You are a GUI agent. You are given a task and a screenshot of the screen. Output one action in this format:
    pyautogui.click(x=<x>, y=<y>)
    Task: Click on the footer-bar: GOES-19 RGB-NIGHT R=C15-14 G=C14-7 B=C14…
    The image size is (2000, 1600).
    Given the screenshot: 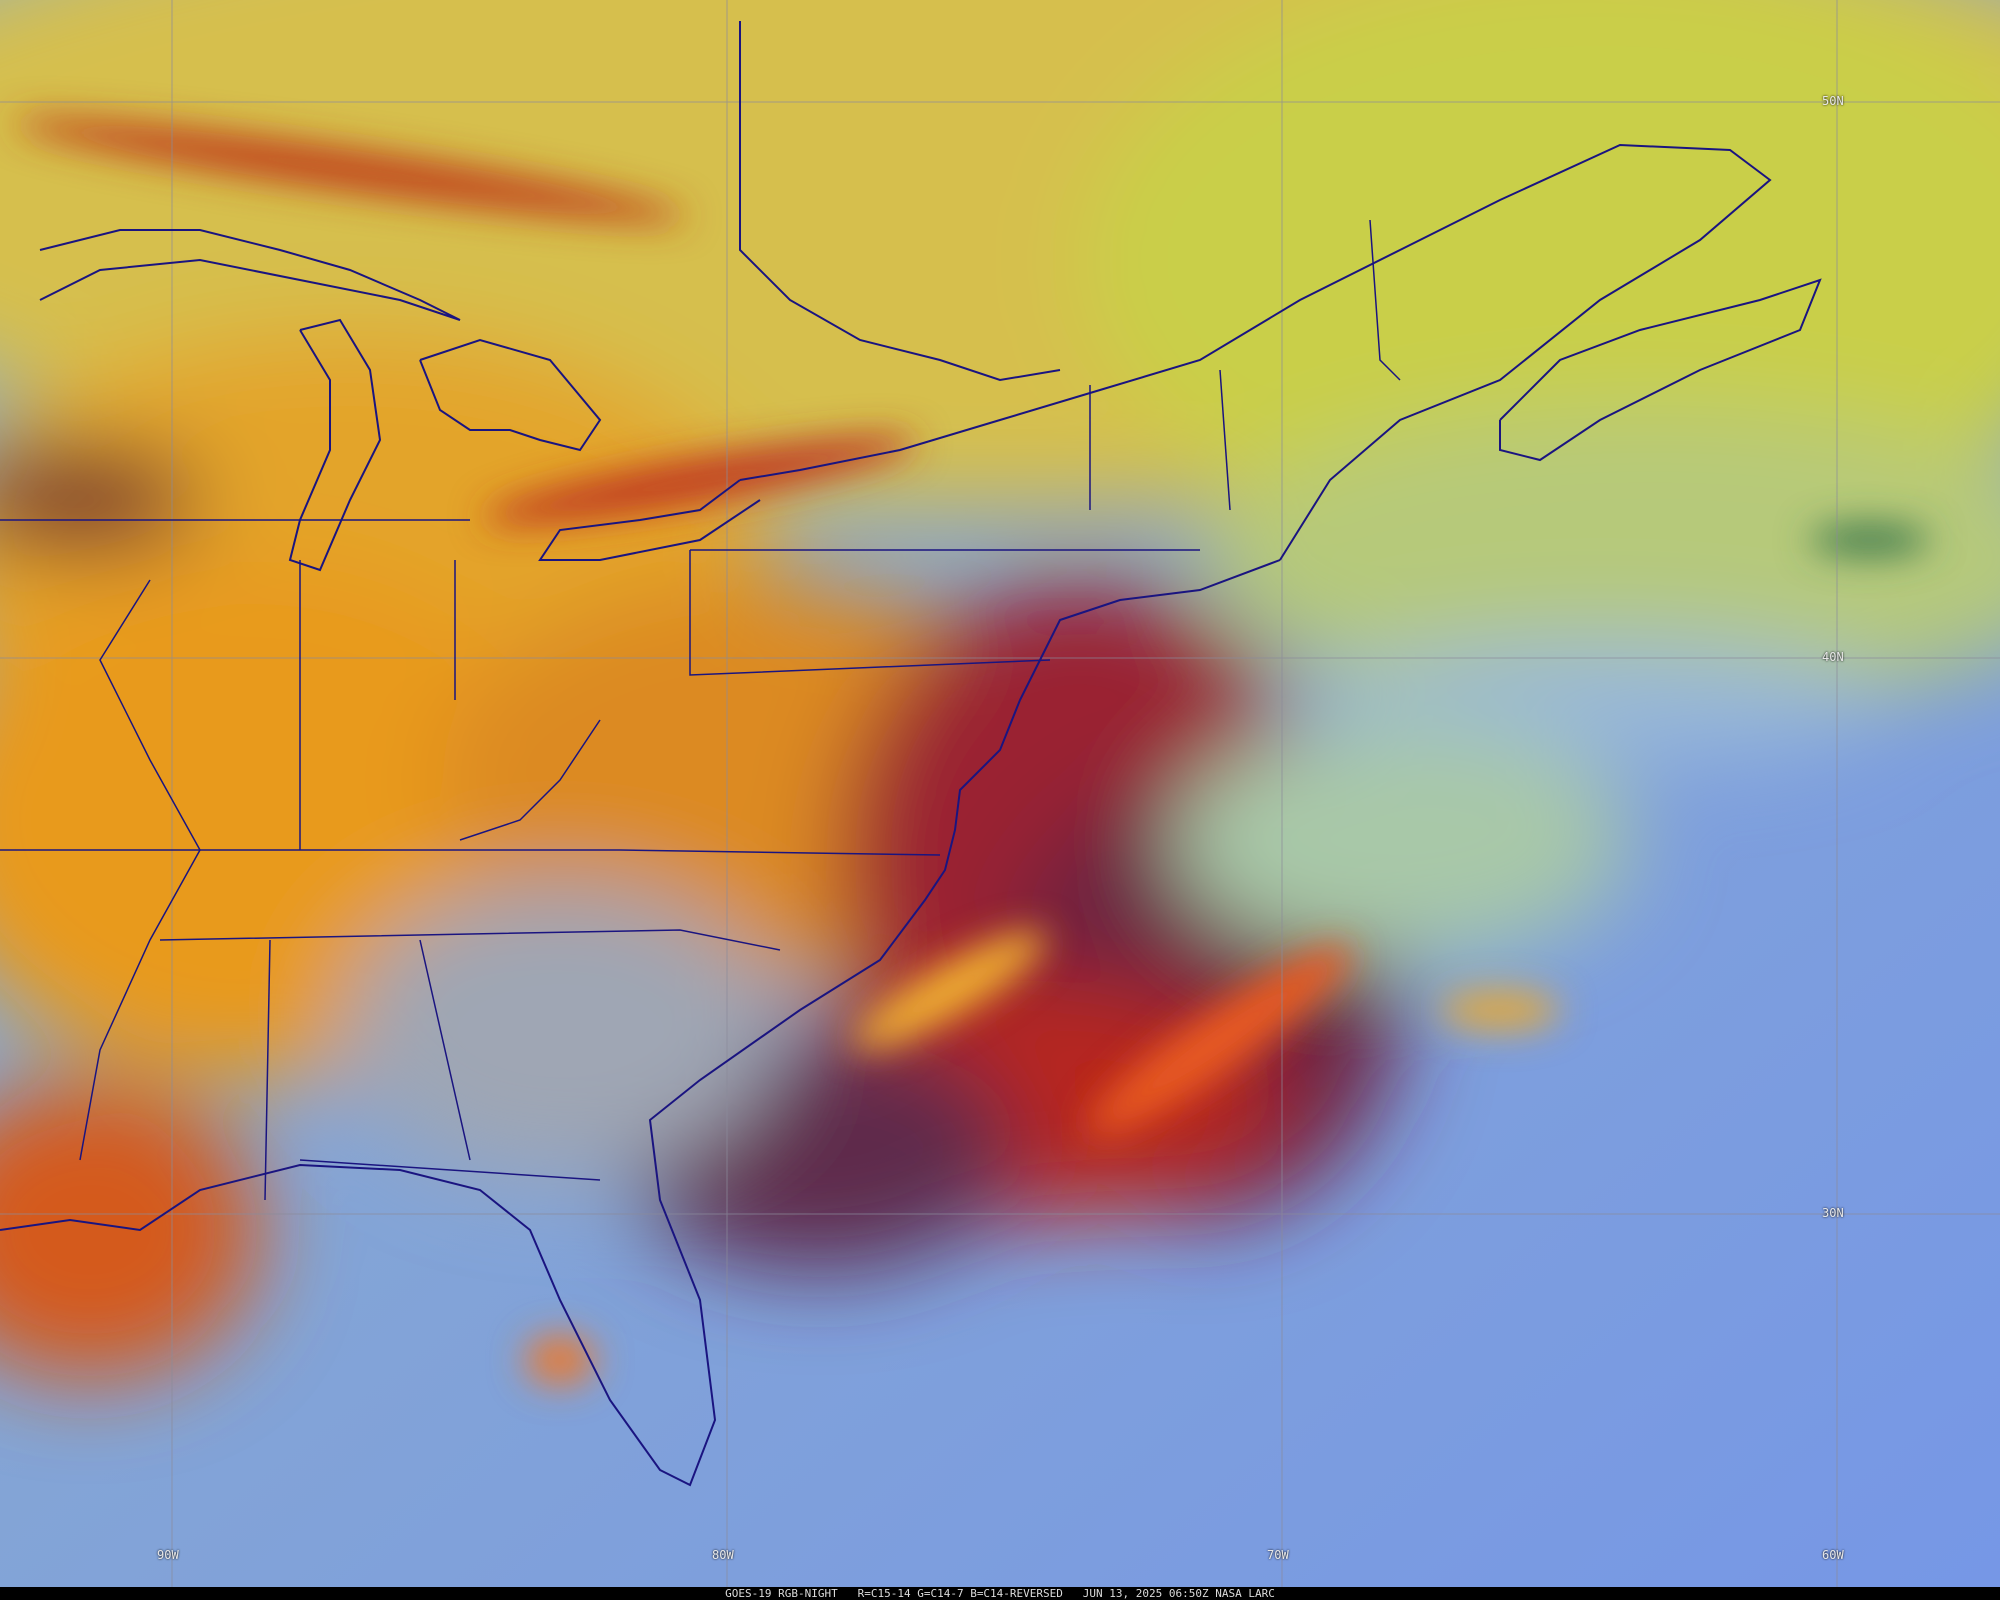 What is the action you would take?
    pyautogui.click(x=1000, y=1593)
    